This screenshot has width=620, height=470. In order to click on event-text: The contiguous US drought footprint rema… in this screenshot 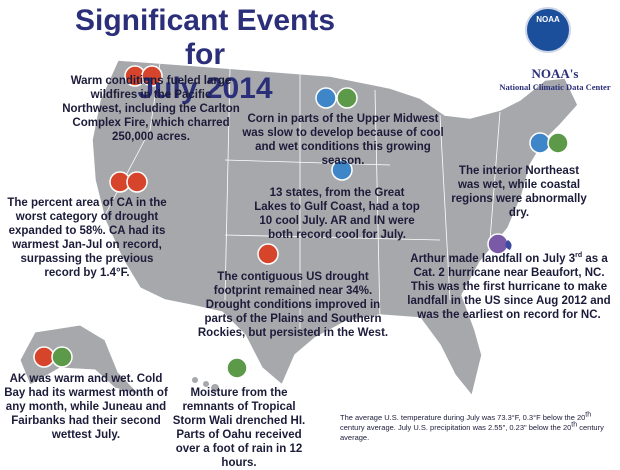, I will do `click(293, 305)`.